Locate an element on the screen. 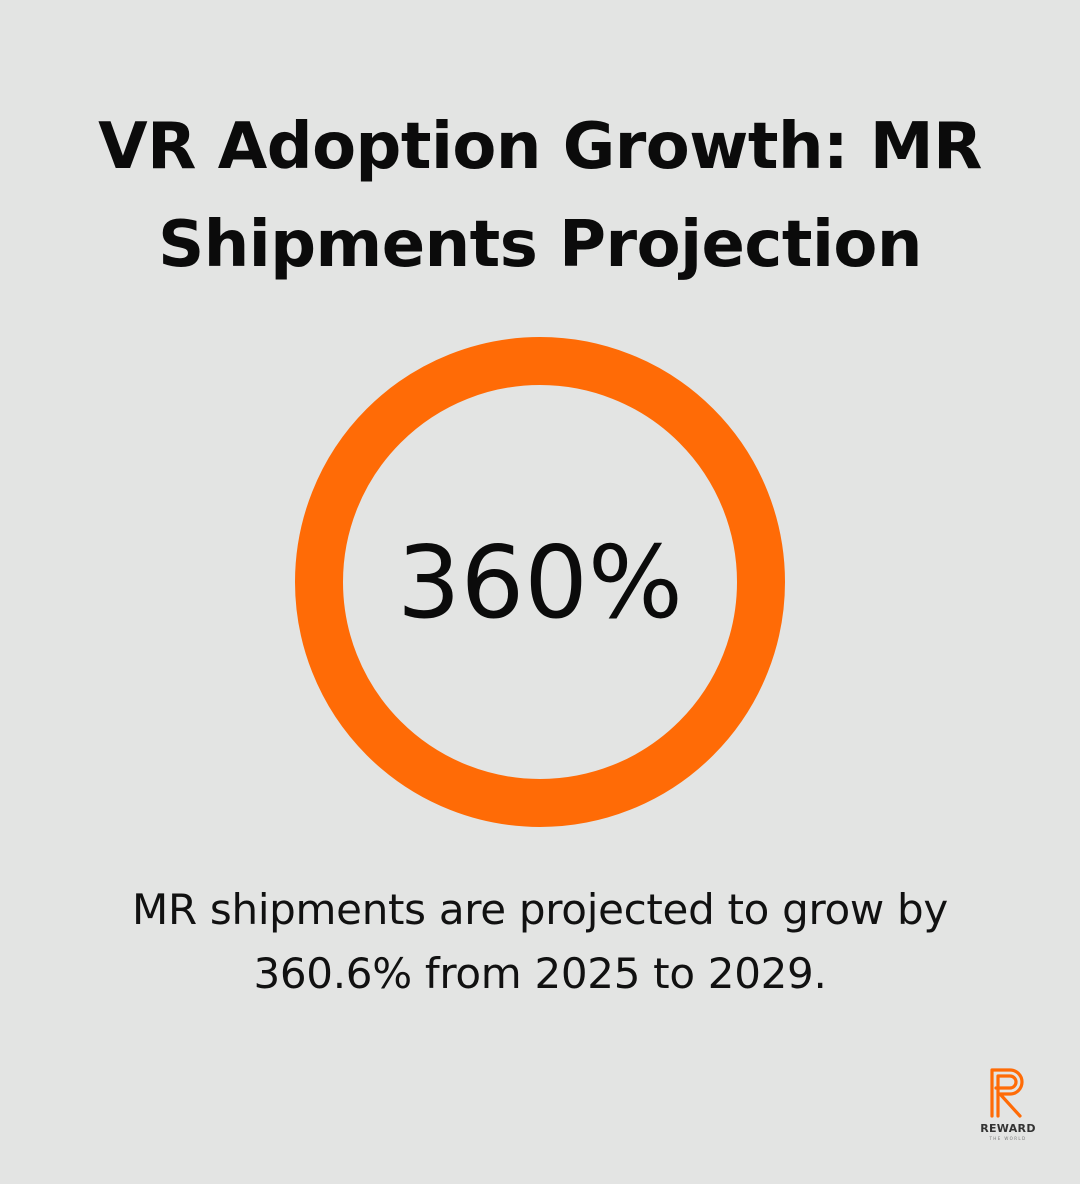 The width and height of the screenshot is (1080, 1184). reward-logo: REWARD THE WORLD is located at coordinates (1008, 1102).